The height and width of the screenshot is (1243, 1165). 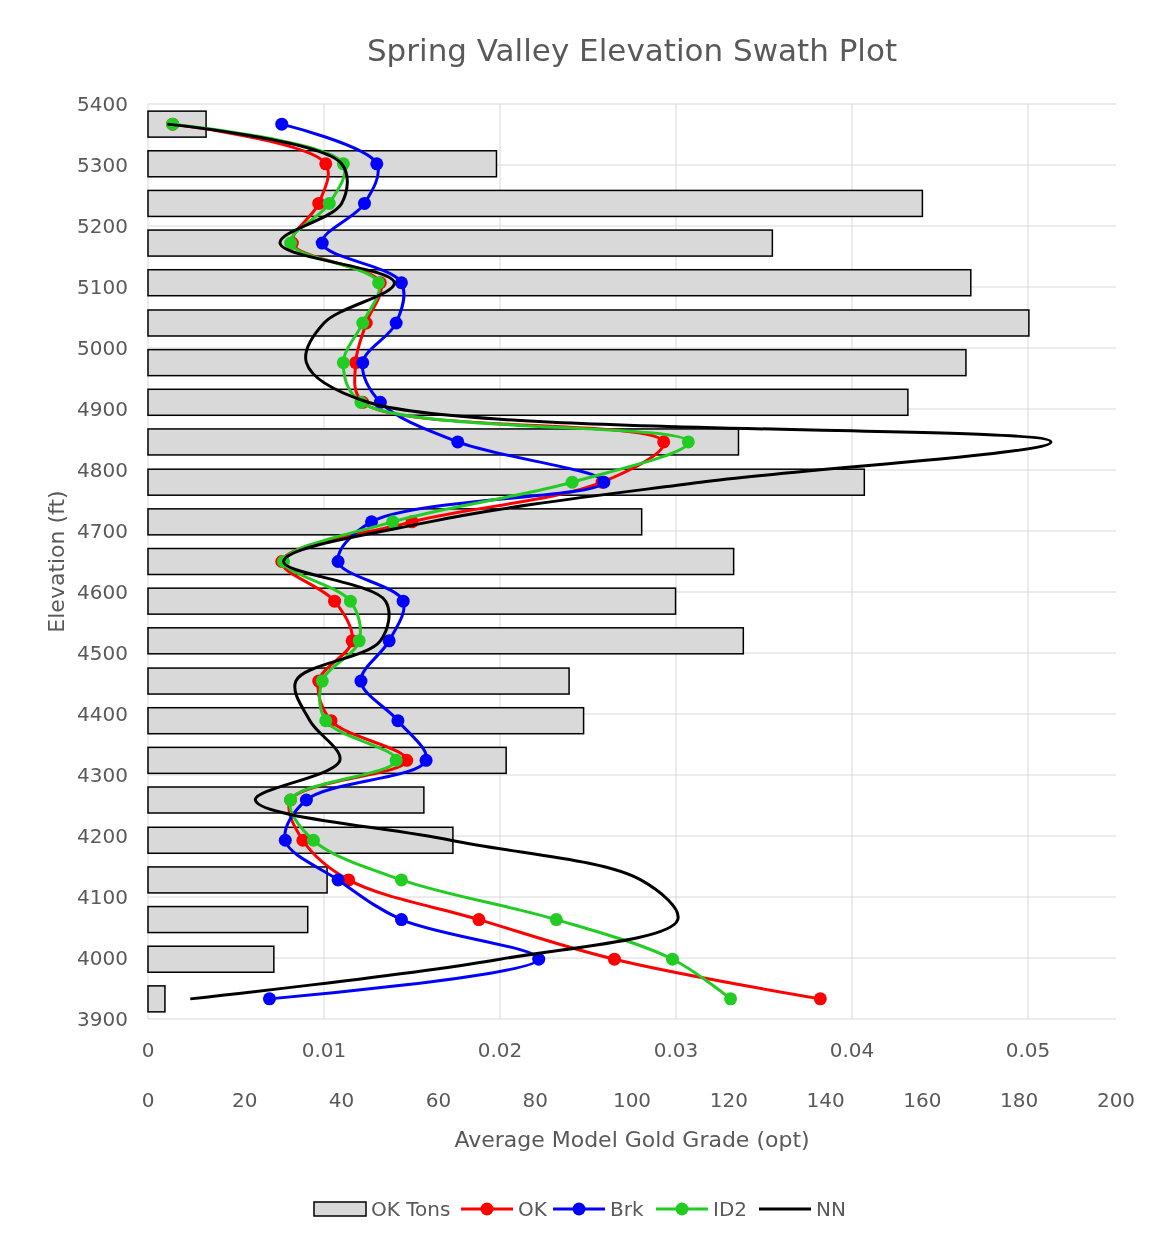 What do you see at coordinates (438, 1100) in the screenshot?
I see `x2-tick-label: 60` at bounding box center [438, 1100].